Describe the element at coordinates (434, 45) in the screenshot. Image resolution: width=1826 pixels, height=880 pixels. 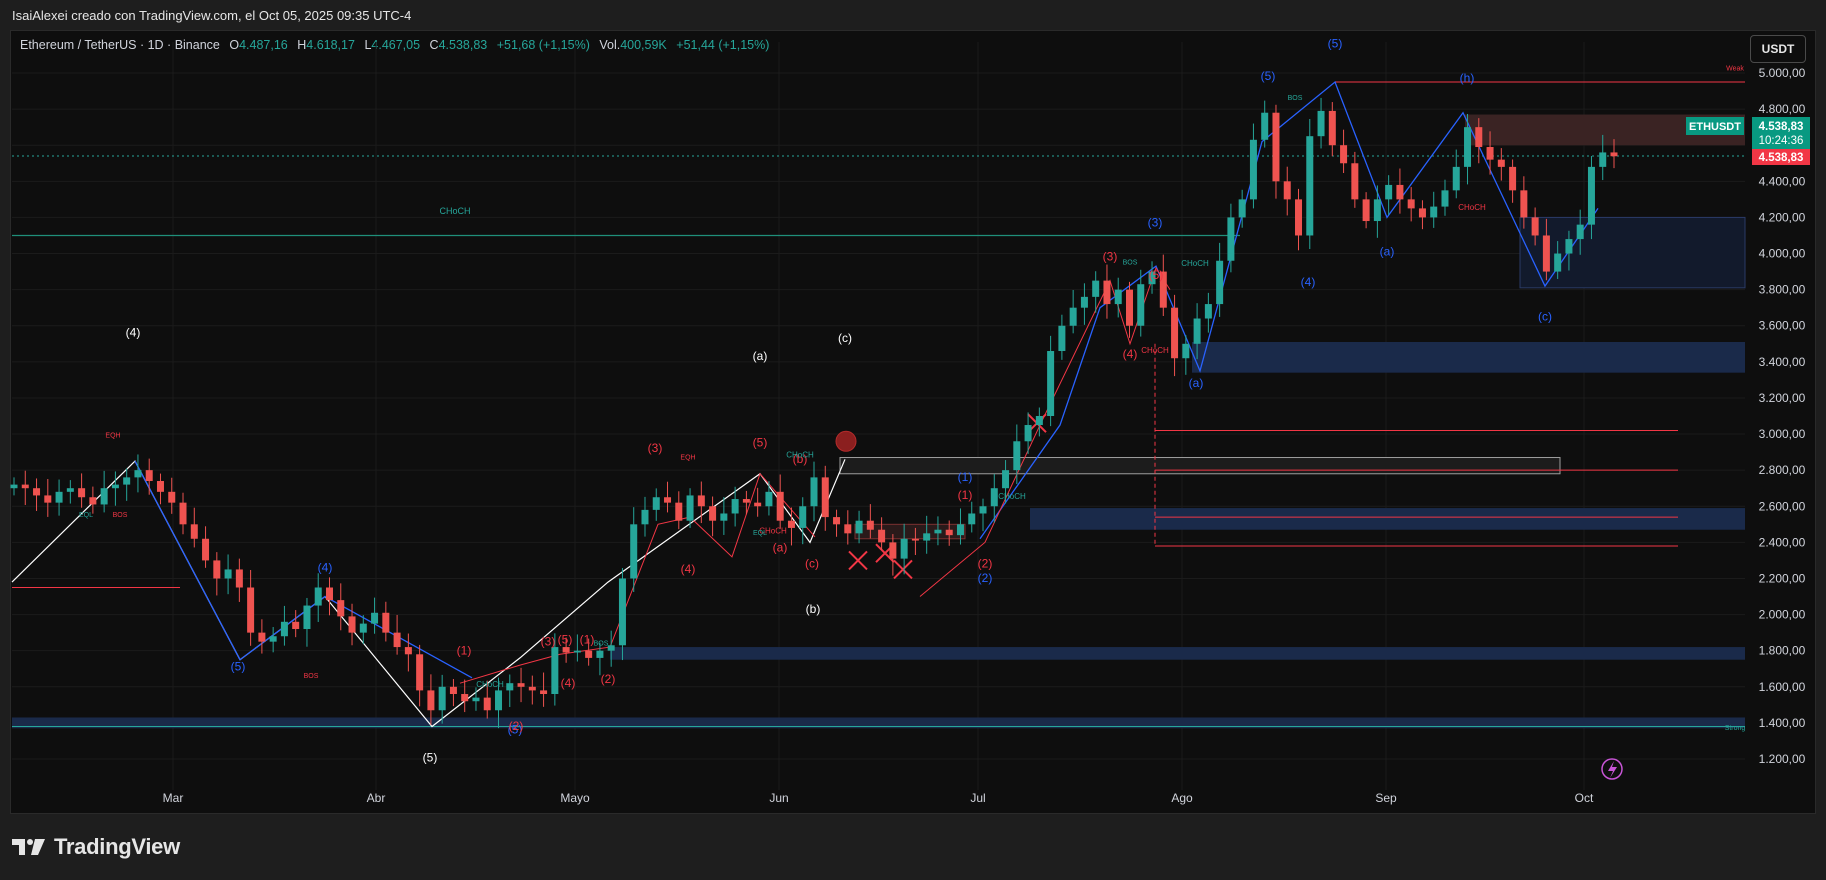
I see `close-label: C` at that location.